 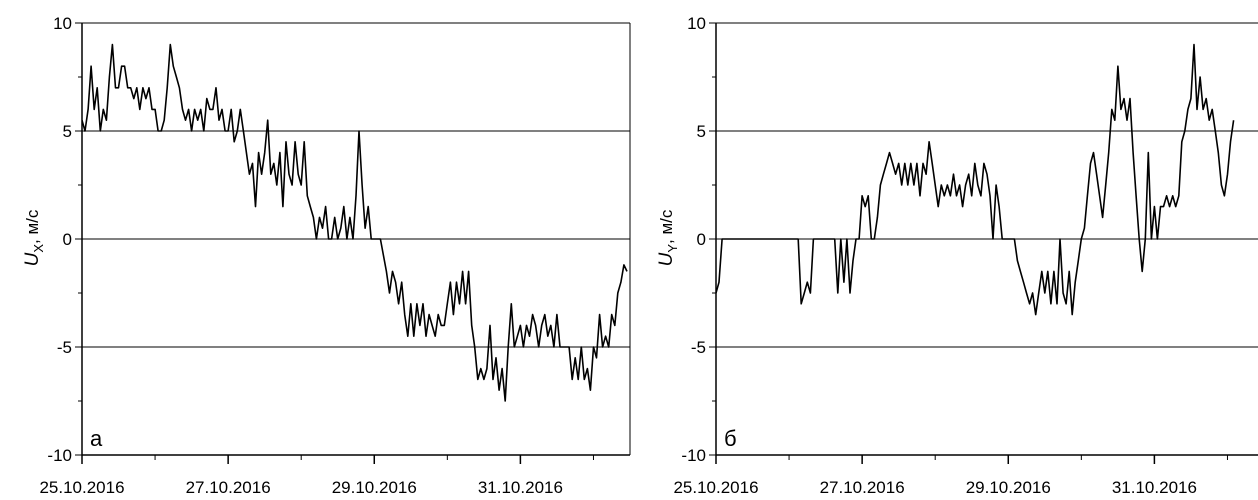 I want to click on y-axis-label-subscript: Y, so click(x=672, y=248).